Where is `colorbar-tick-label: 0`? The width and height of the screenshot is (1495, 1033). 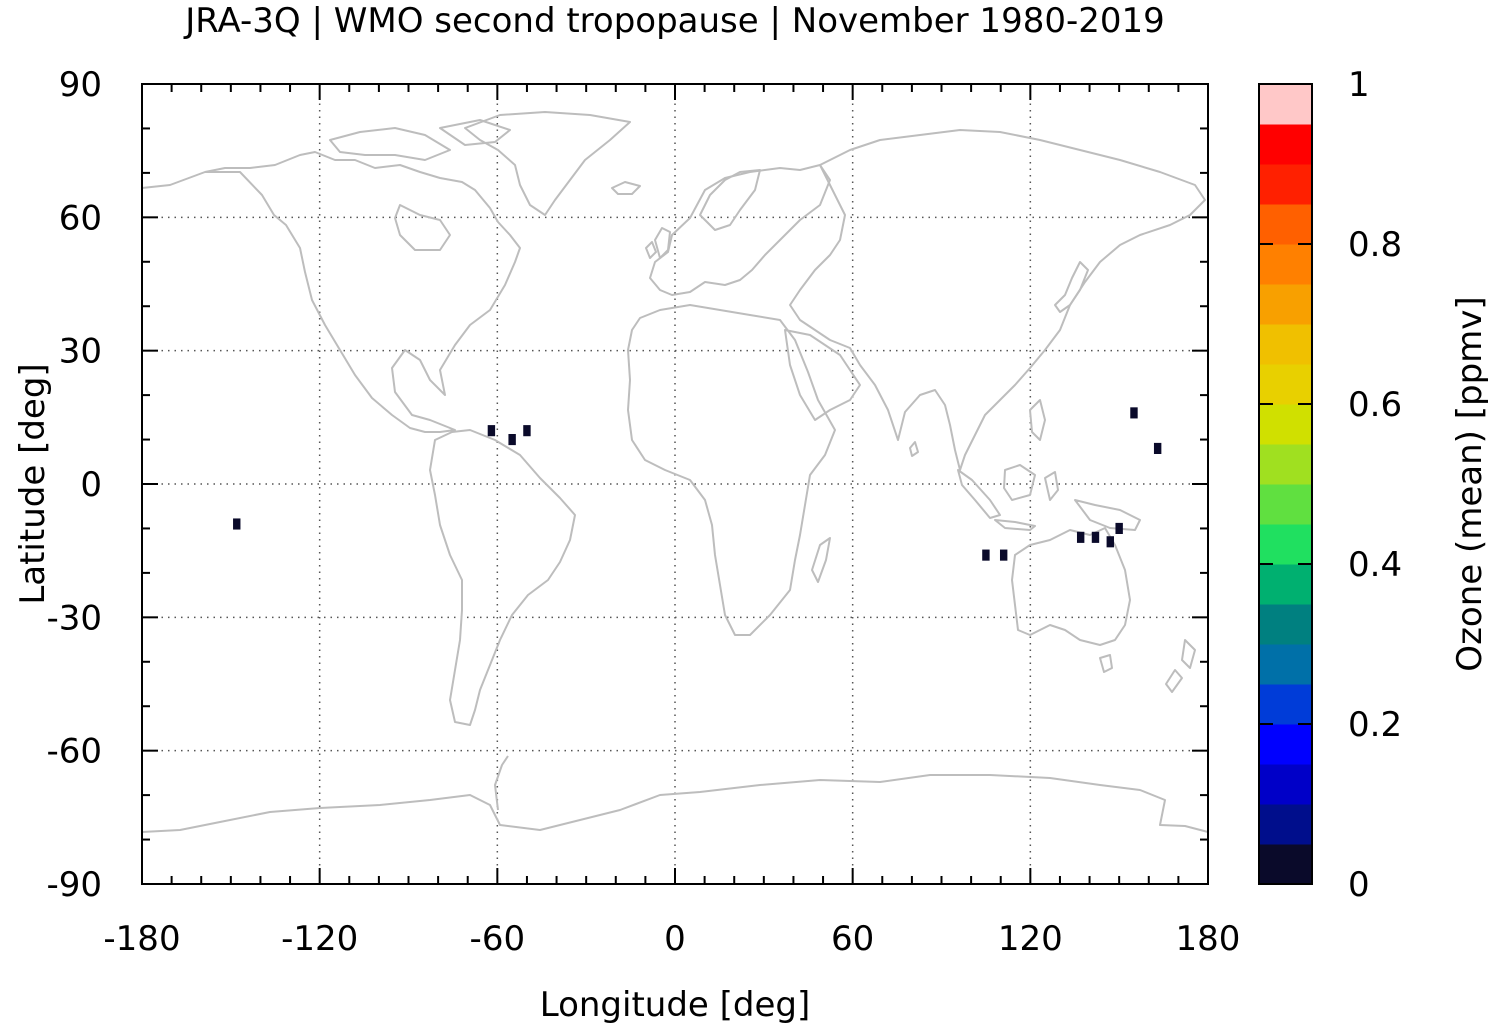 colorbar-tick-label: 0 is located at coordinates (1359, 885).